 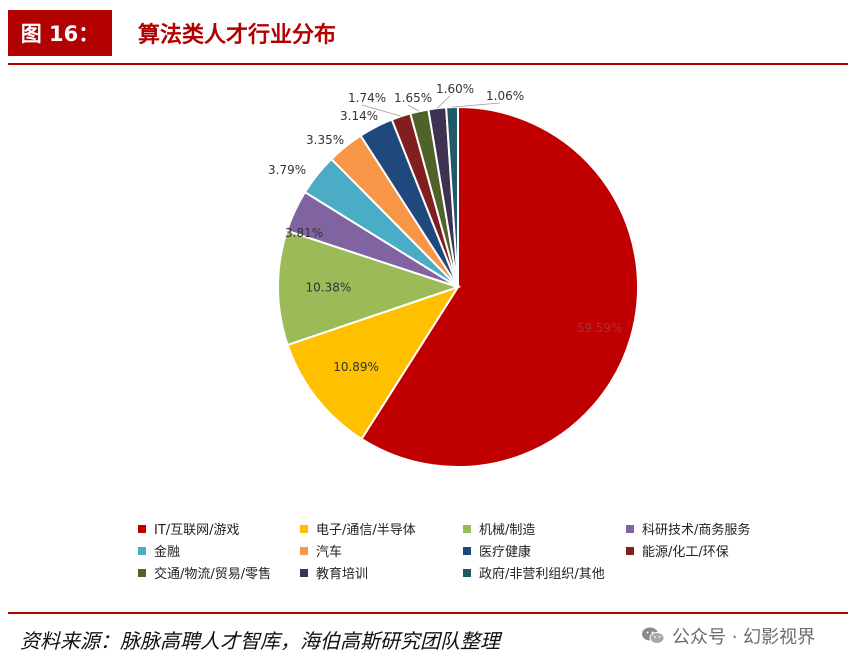 What do you see at coordinates (685, 552) in the screenshot?
I see `legend-label: 能源/化工/环保` at bounding box center [685, 552].